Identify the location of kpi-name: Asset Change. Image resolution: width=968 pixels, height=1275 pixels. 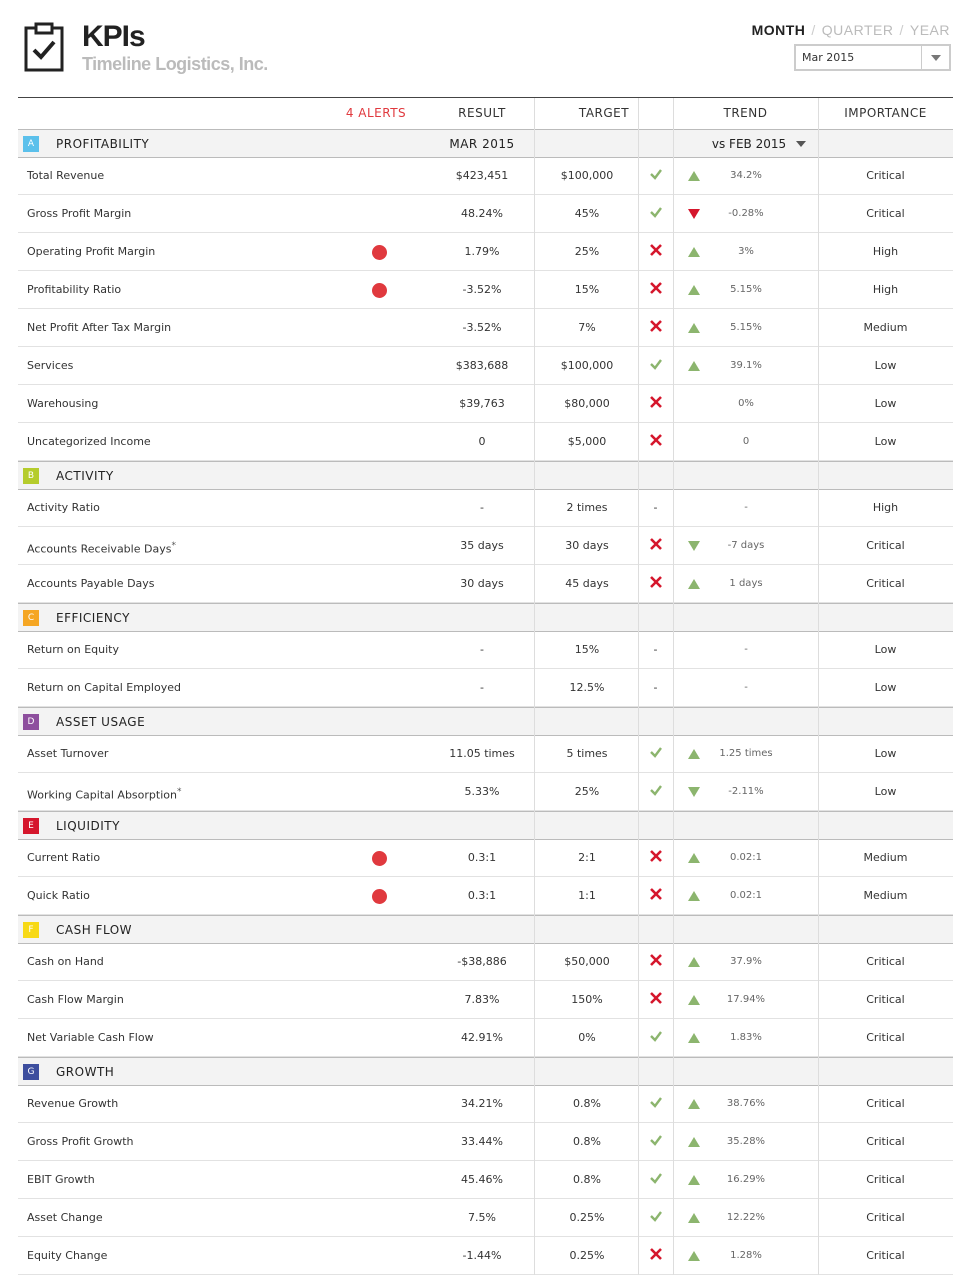
(65, 1217).